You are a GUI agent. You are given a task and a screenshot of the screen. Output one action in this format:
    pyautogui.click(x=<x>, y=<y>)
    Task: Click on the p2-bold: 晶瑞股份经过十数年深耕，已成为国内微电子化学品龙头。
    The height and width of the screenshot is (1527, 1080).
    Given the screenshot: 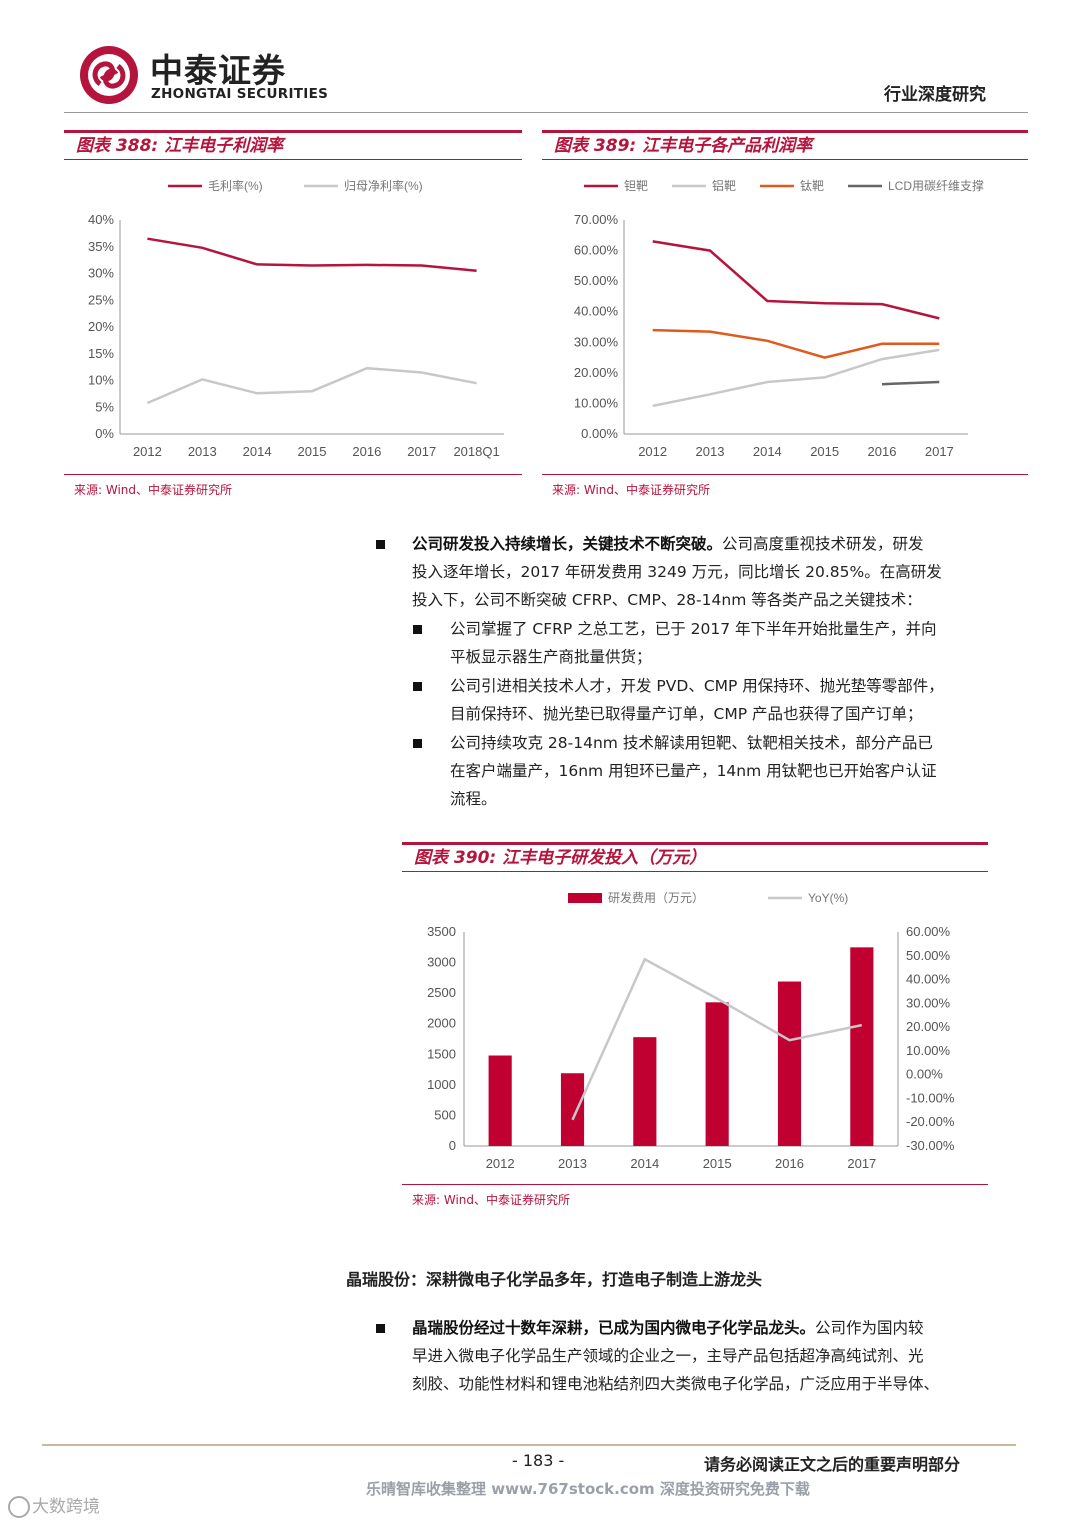 What is the action you would take?
    pyautogui.click(x=614, y=1328)
    